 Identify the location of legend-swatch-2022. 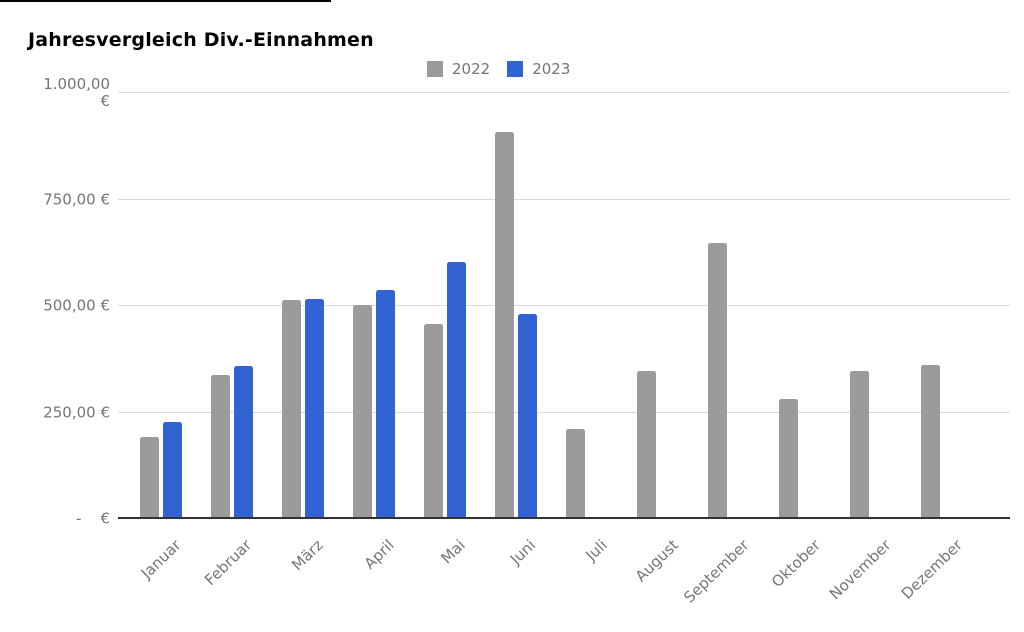
(435, 69).